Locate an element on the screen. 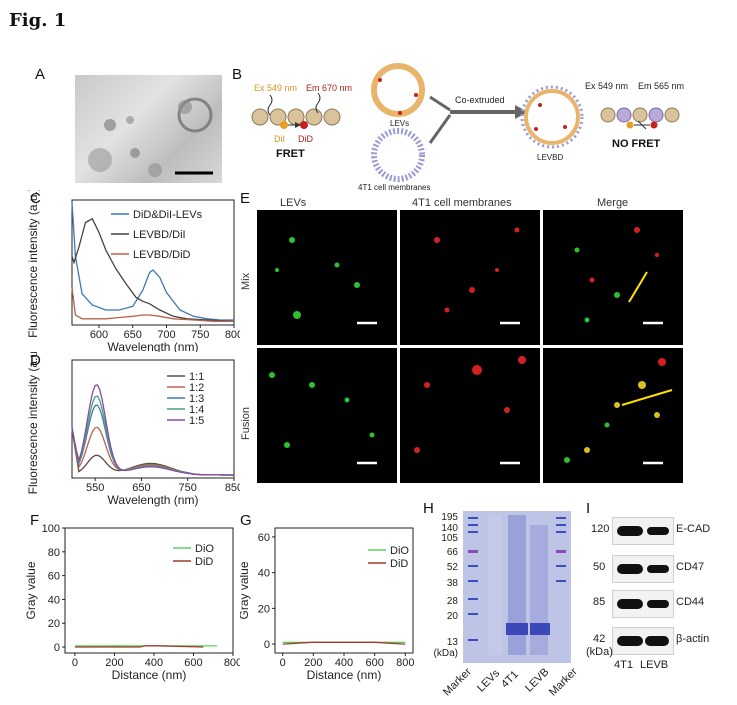 The image size is (737, 705). sds-gel is located at coordinates (517, 587).